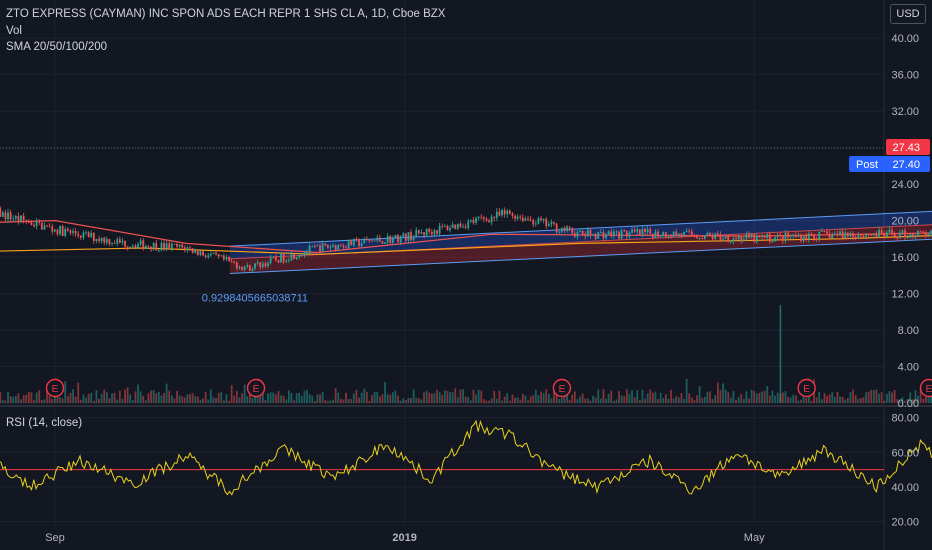 The width and height of the screenshot is (932, 550). What do you see at coordinates (57, 47) in the screenshot?
I see `sma-legend: SMA 20/50/100/200` at bounding box center [57, 47].